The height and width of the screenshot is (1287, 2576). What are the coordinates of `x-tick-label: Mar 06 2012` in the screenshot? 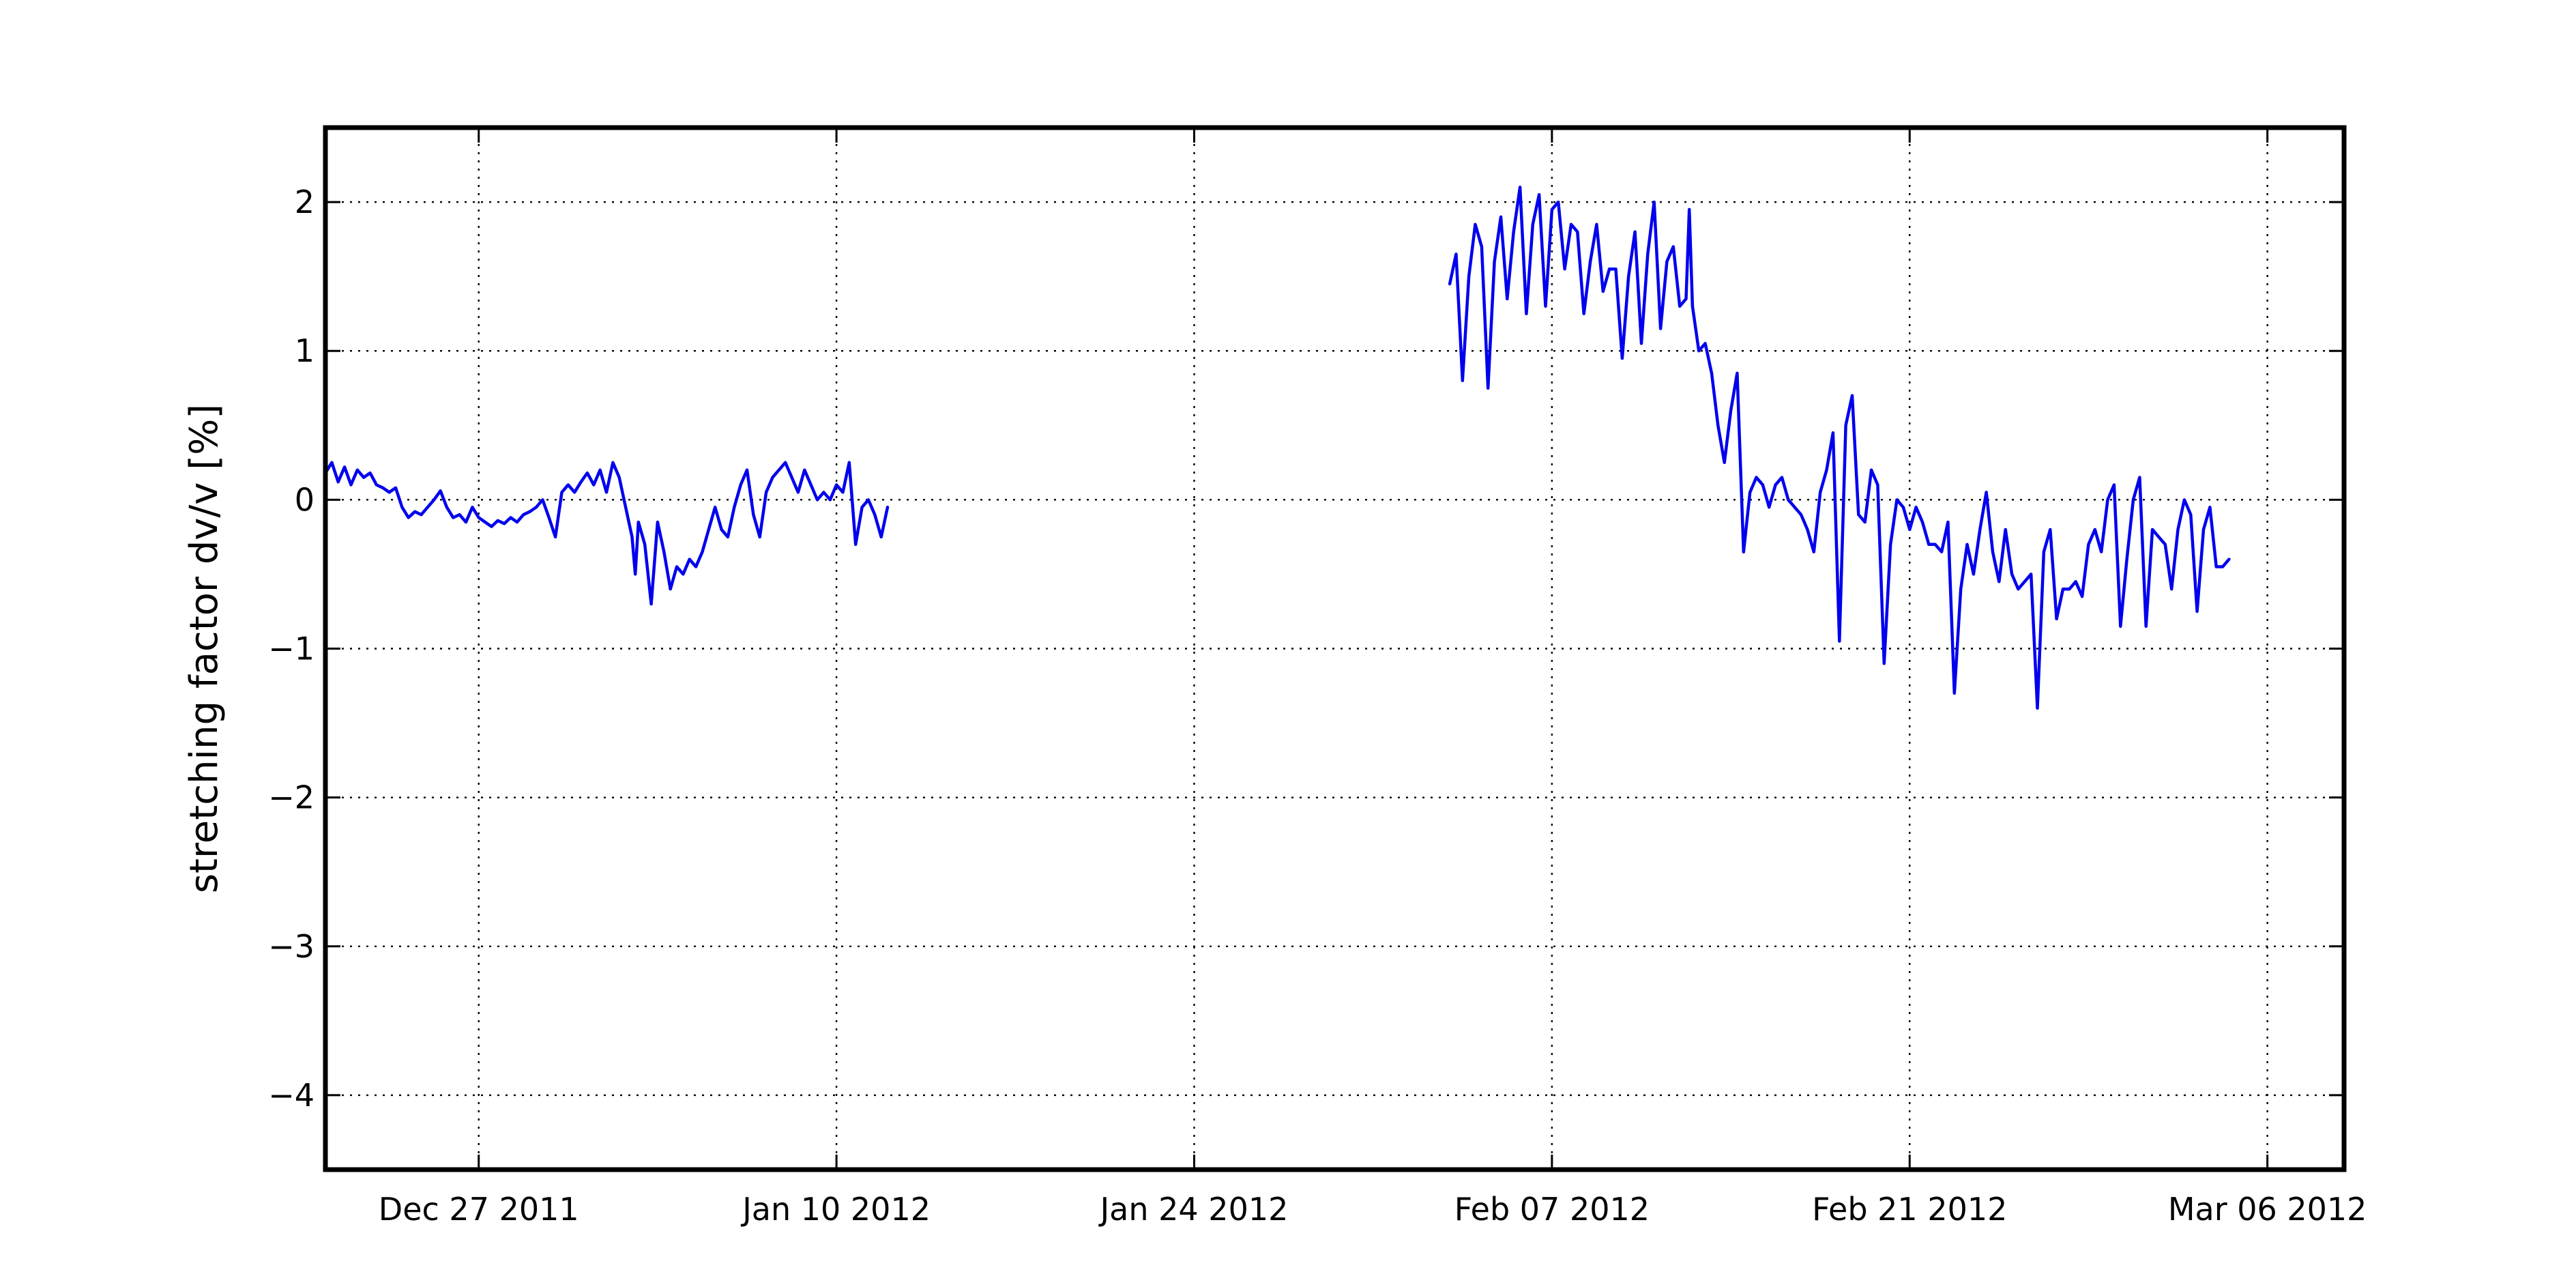 It's located at (2267, 1209).